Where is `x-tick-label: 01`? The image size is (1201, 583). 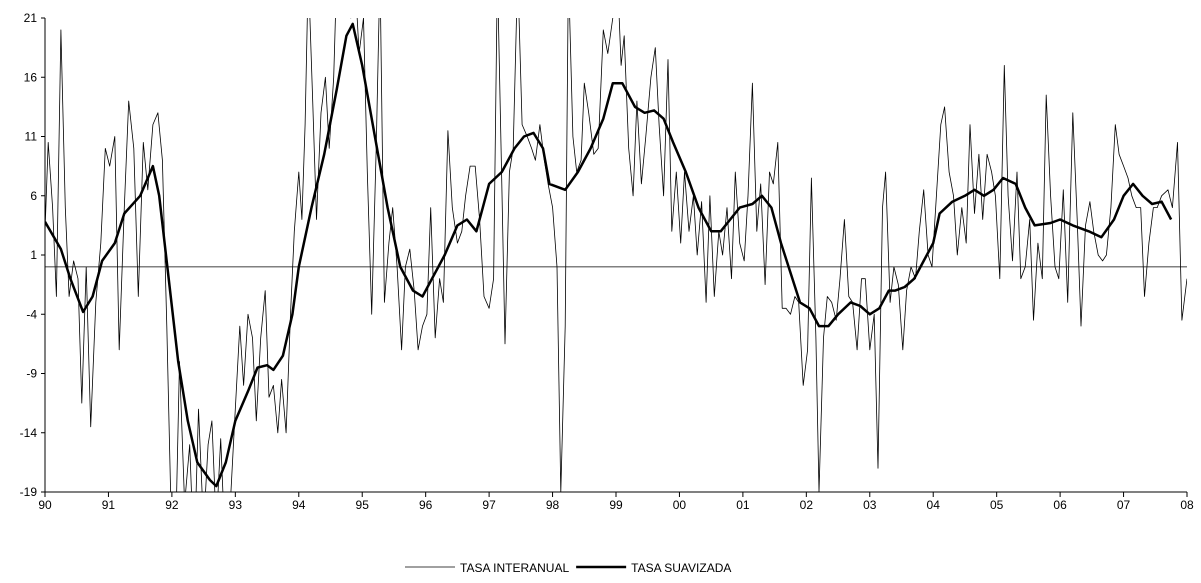
x-tick-label: 01 is located at coordinates (743, 505).